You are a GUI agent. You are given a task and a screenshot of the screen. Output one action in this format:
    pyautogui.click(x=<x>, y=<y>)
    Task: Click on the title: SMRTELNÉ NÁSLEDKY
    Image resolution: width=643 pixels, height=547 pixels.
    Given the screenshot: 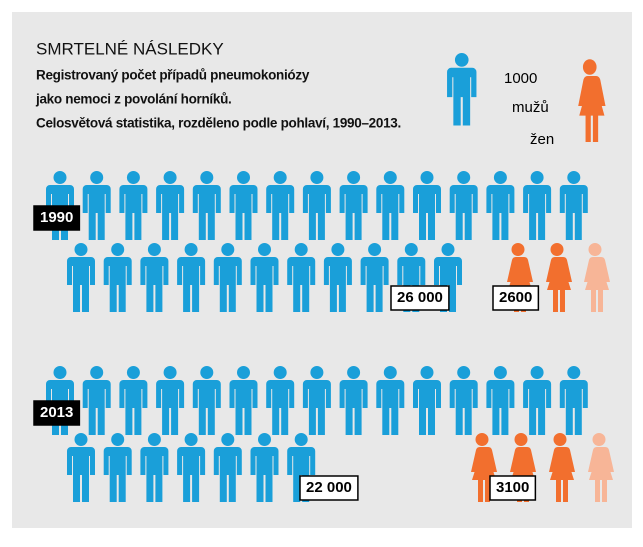 What is the action you would take?
    pyautogui.click(x=130, y=48)
    